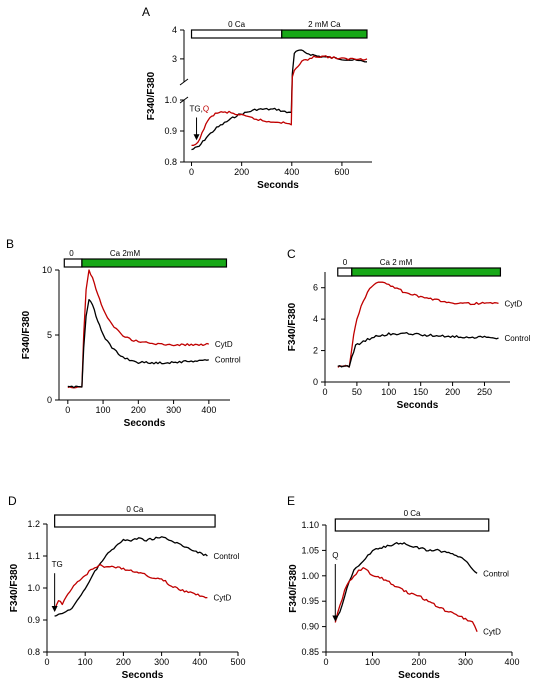  I want to click on panel-letter: A, so click(146, 12).